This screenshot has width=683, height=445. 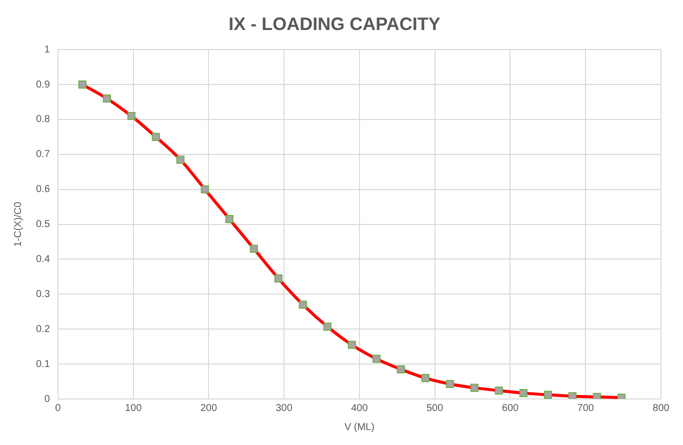 I want to click on x-tick-label: 100, so click(x=133, y=408).